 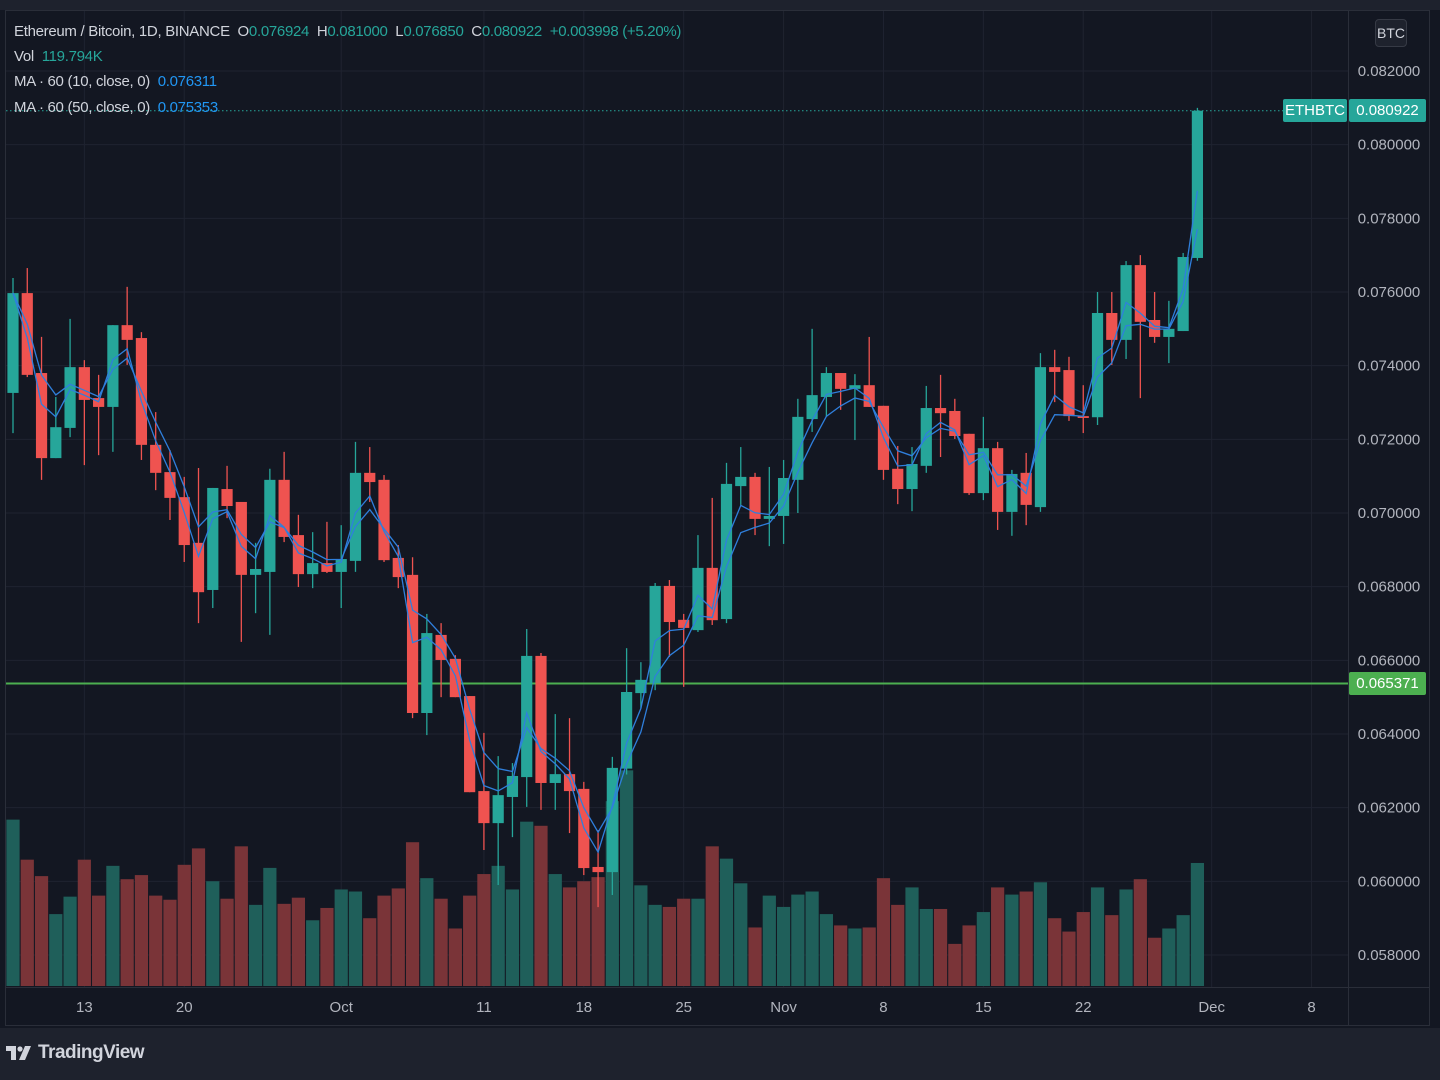 What do you see at coordinates (1391, 33) in the screenshot?
I see `currency-button: BTC` at bounding box center [1391, 33].